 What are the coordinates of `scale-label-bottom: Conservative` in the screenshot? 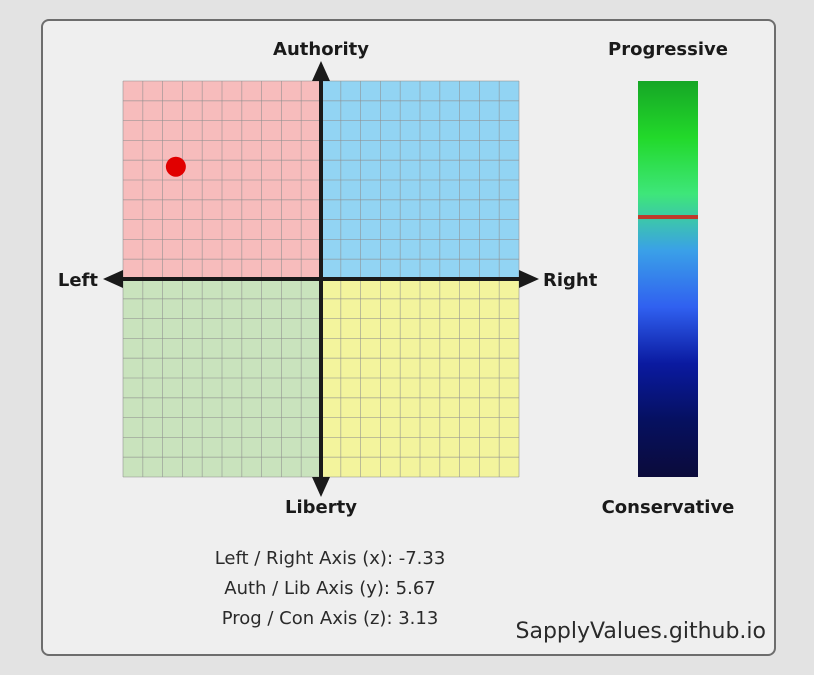 It's located at (668, 507).